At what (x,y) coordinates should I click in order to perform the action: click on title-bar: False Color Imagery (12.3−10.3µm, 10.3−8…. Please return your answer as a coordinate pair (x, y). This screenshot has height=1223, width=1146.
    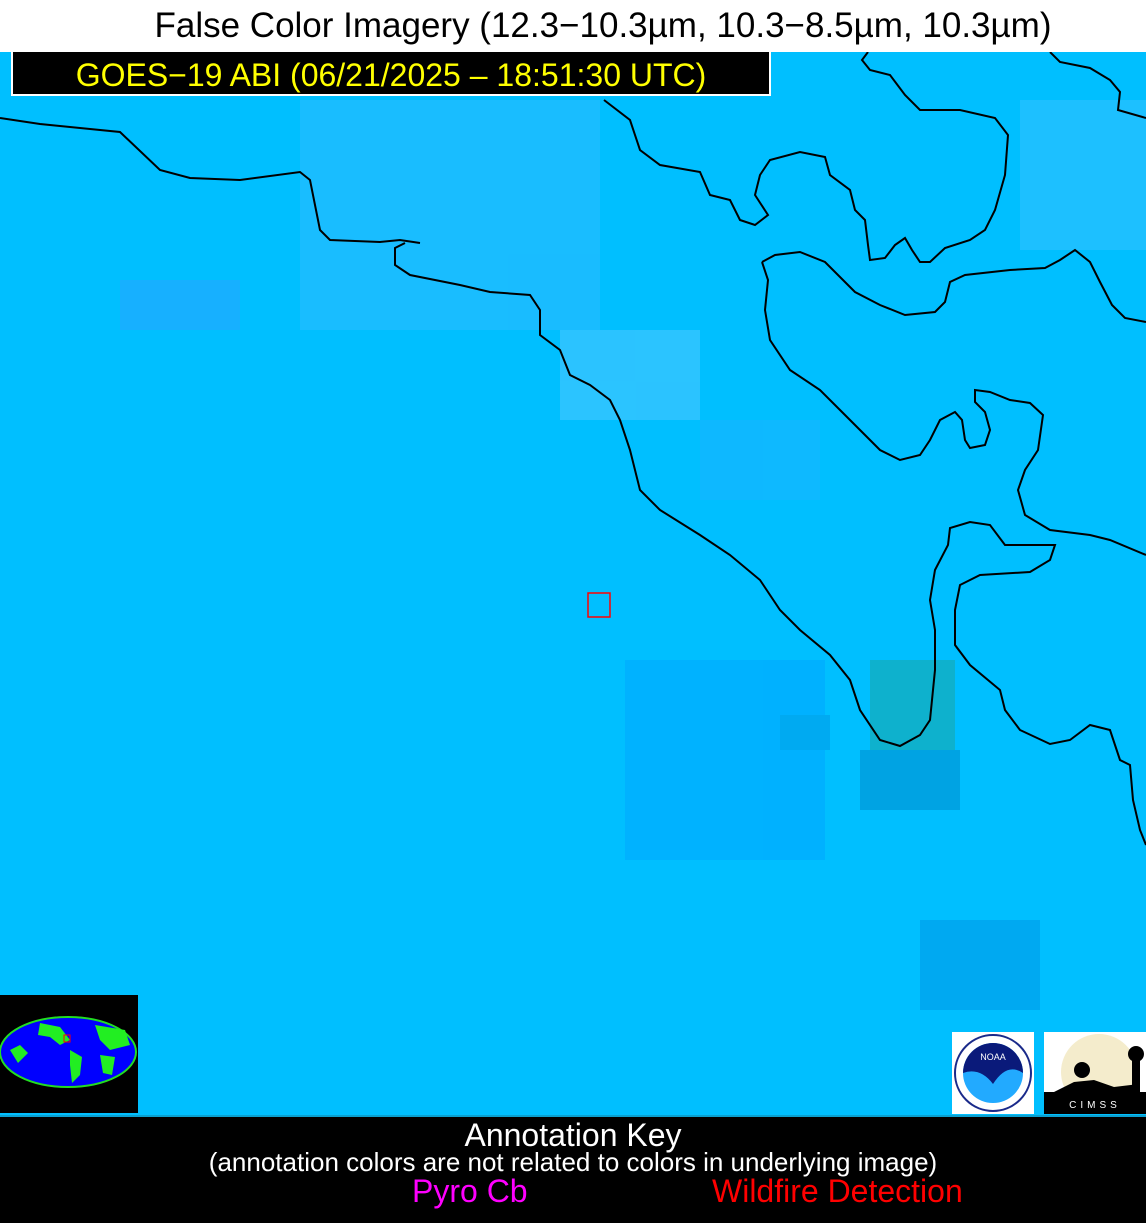
    Looking at the image, I should click on (573, 26).